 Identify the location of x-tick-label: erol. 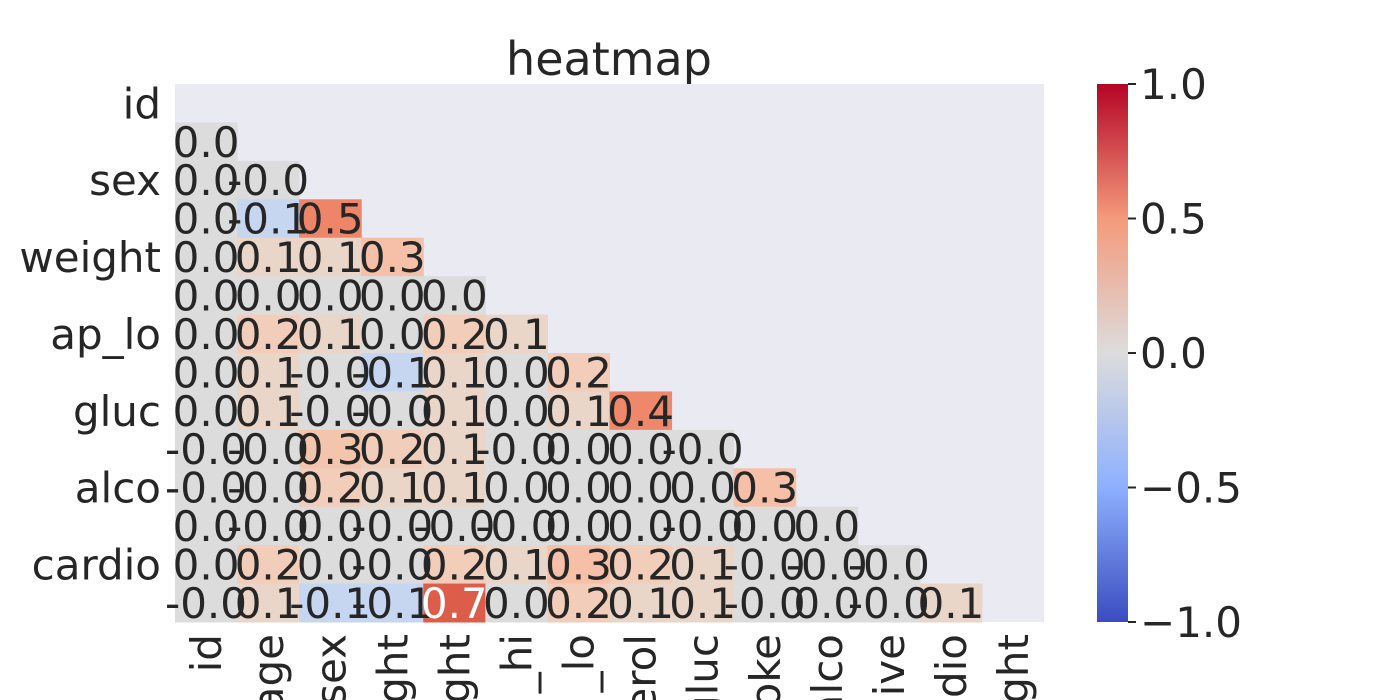
(641, 667).